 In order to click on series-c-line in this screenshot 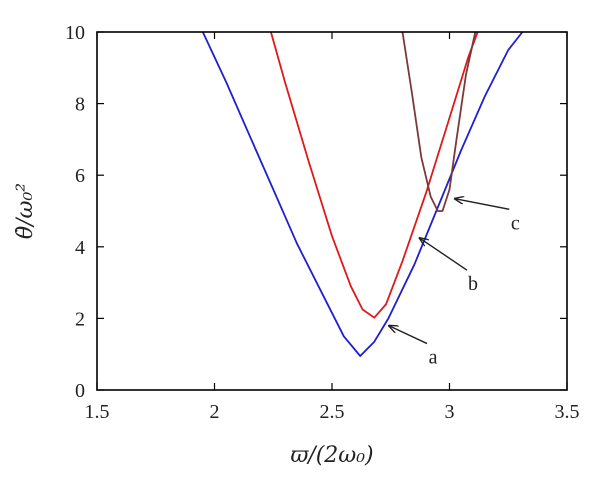, I will do `click(439, 121)`.